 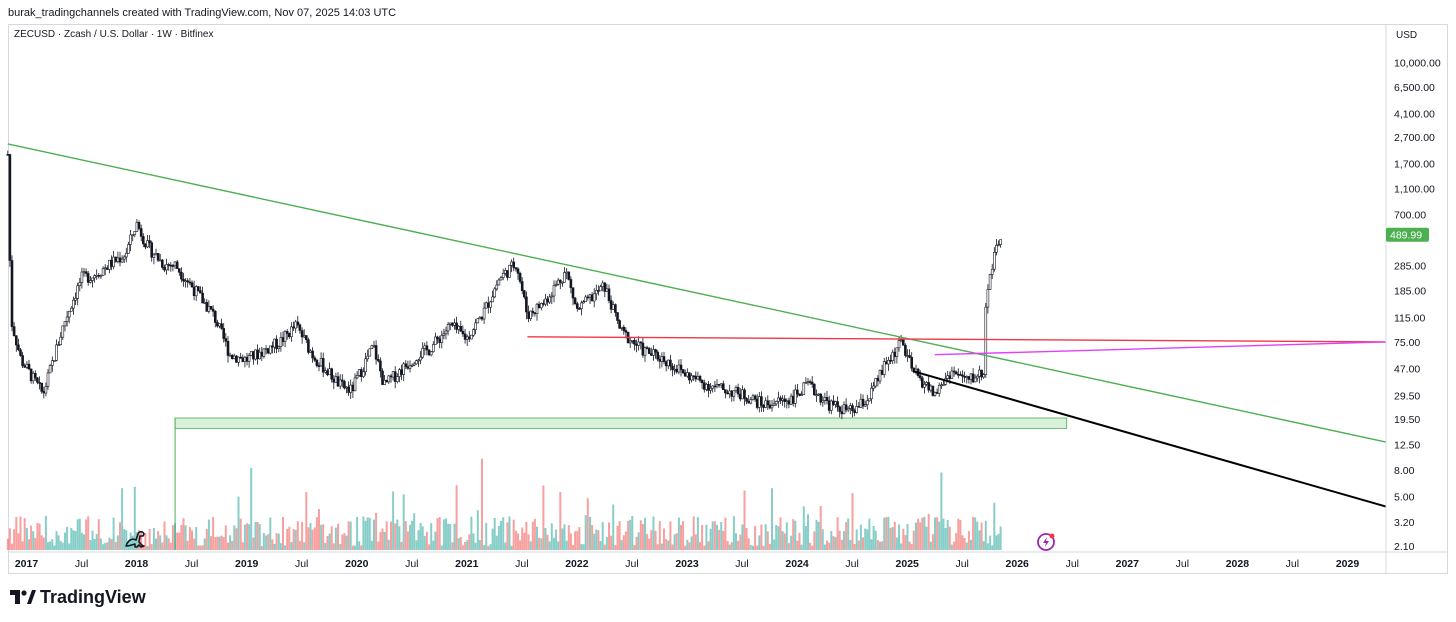 I want to click on magenta-trendline, so click(x=1160, y=348).